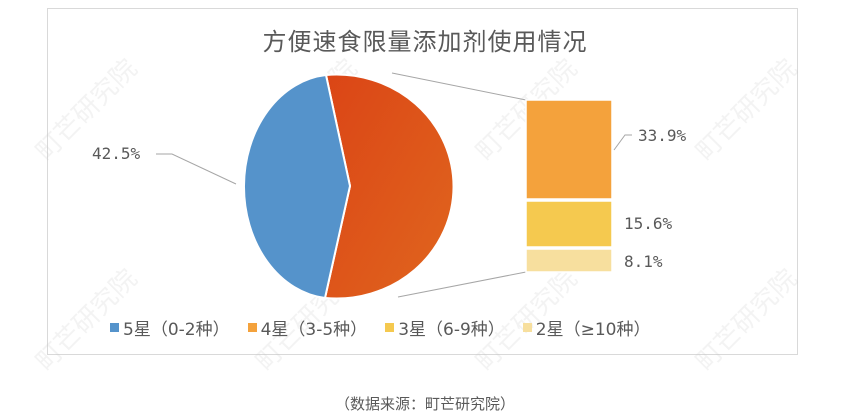 This screenshot has width=850, height=420. Describe the element at coordinates (380, 327) in the screenshot. I see `chart-legend: 5星（0-2种） 4星（3-5种） 3星（6-9种） 2星（≥10种）` at that location.